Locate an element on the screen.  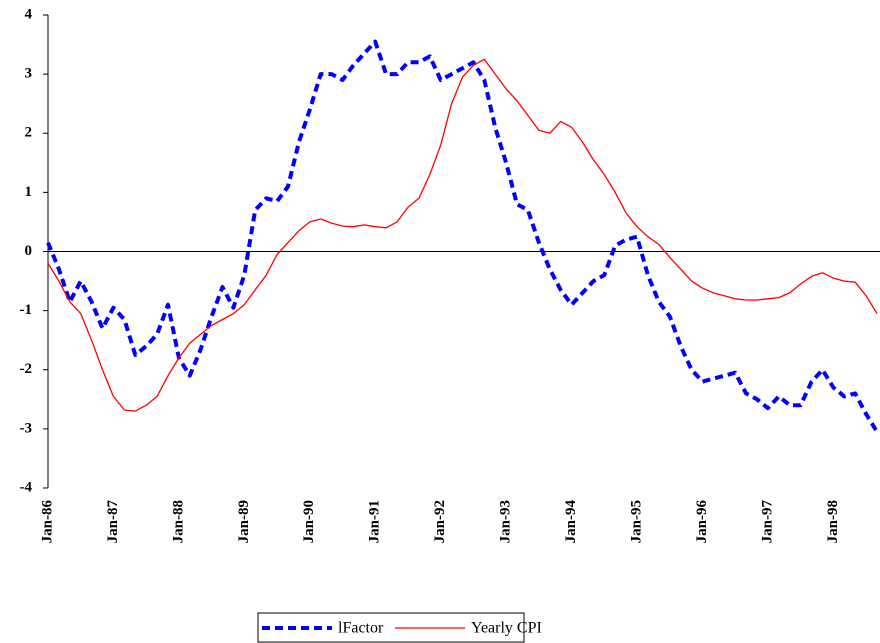
y-tick-label: 3 is located at coordinates (29, 74).